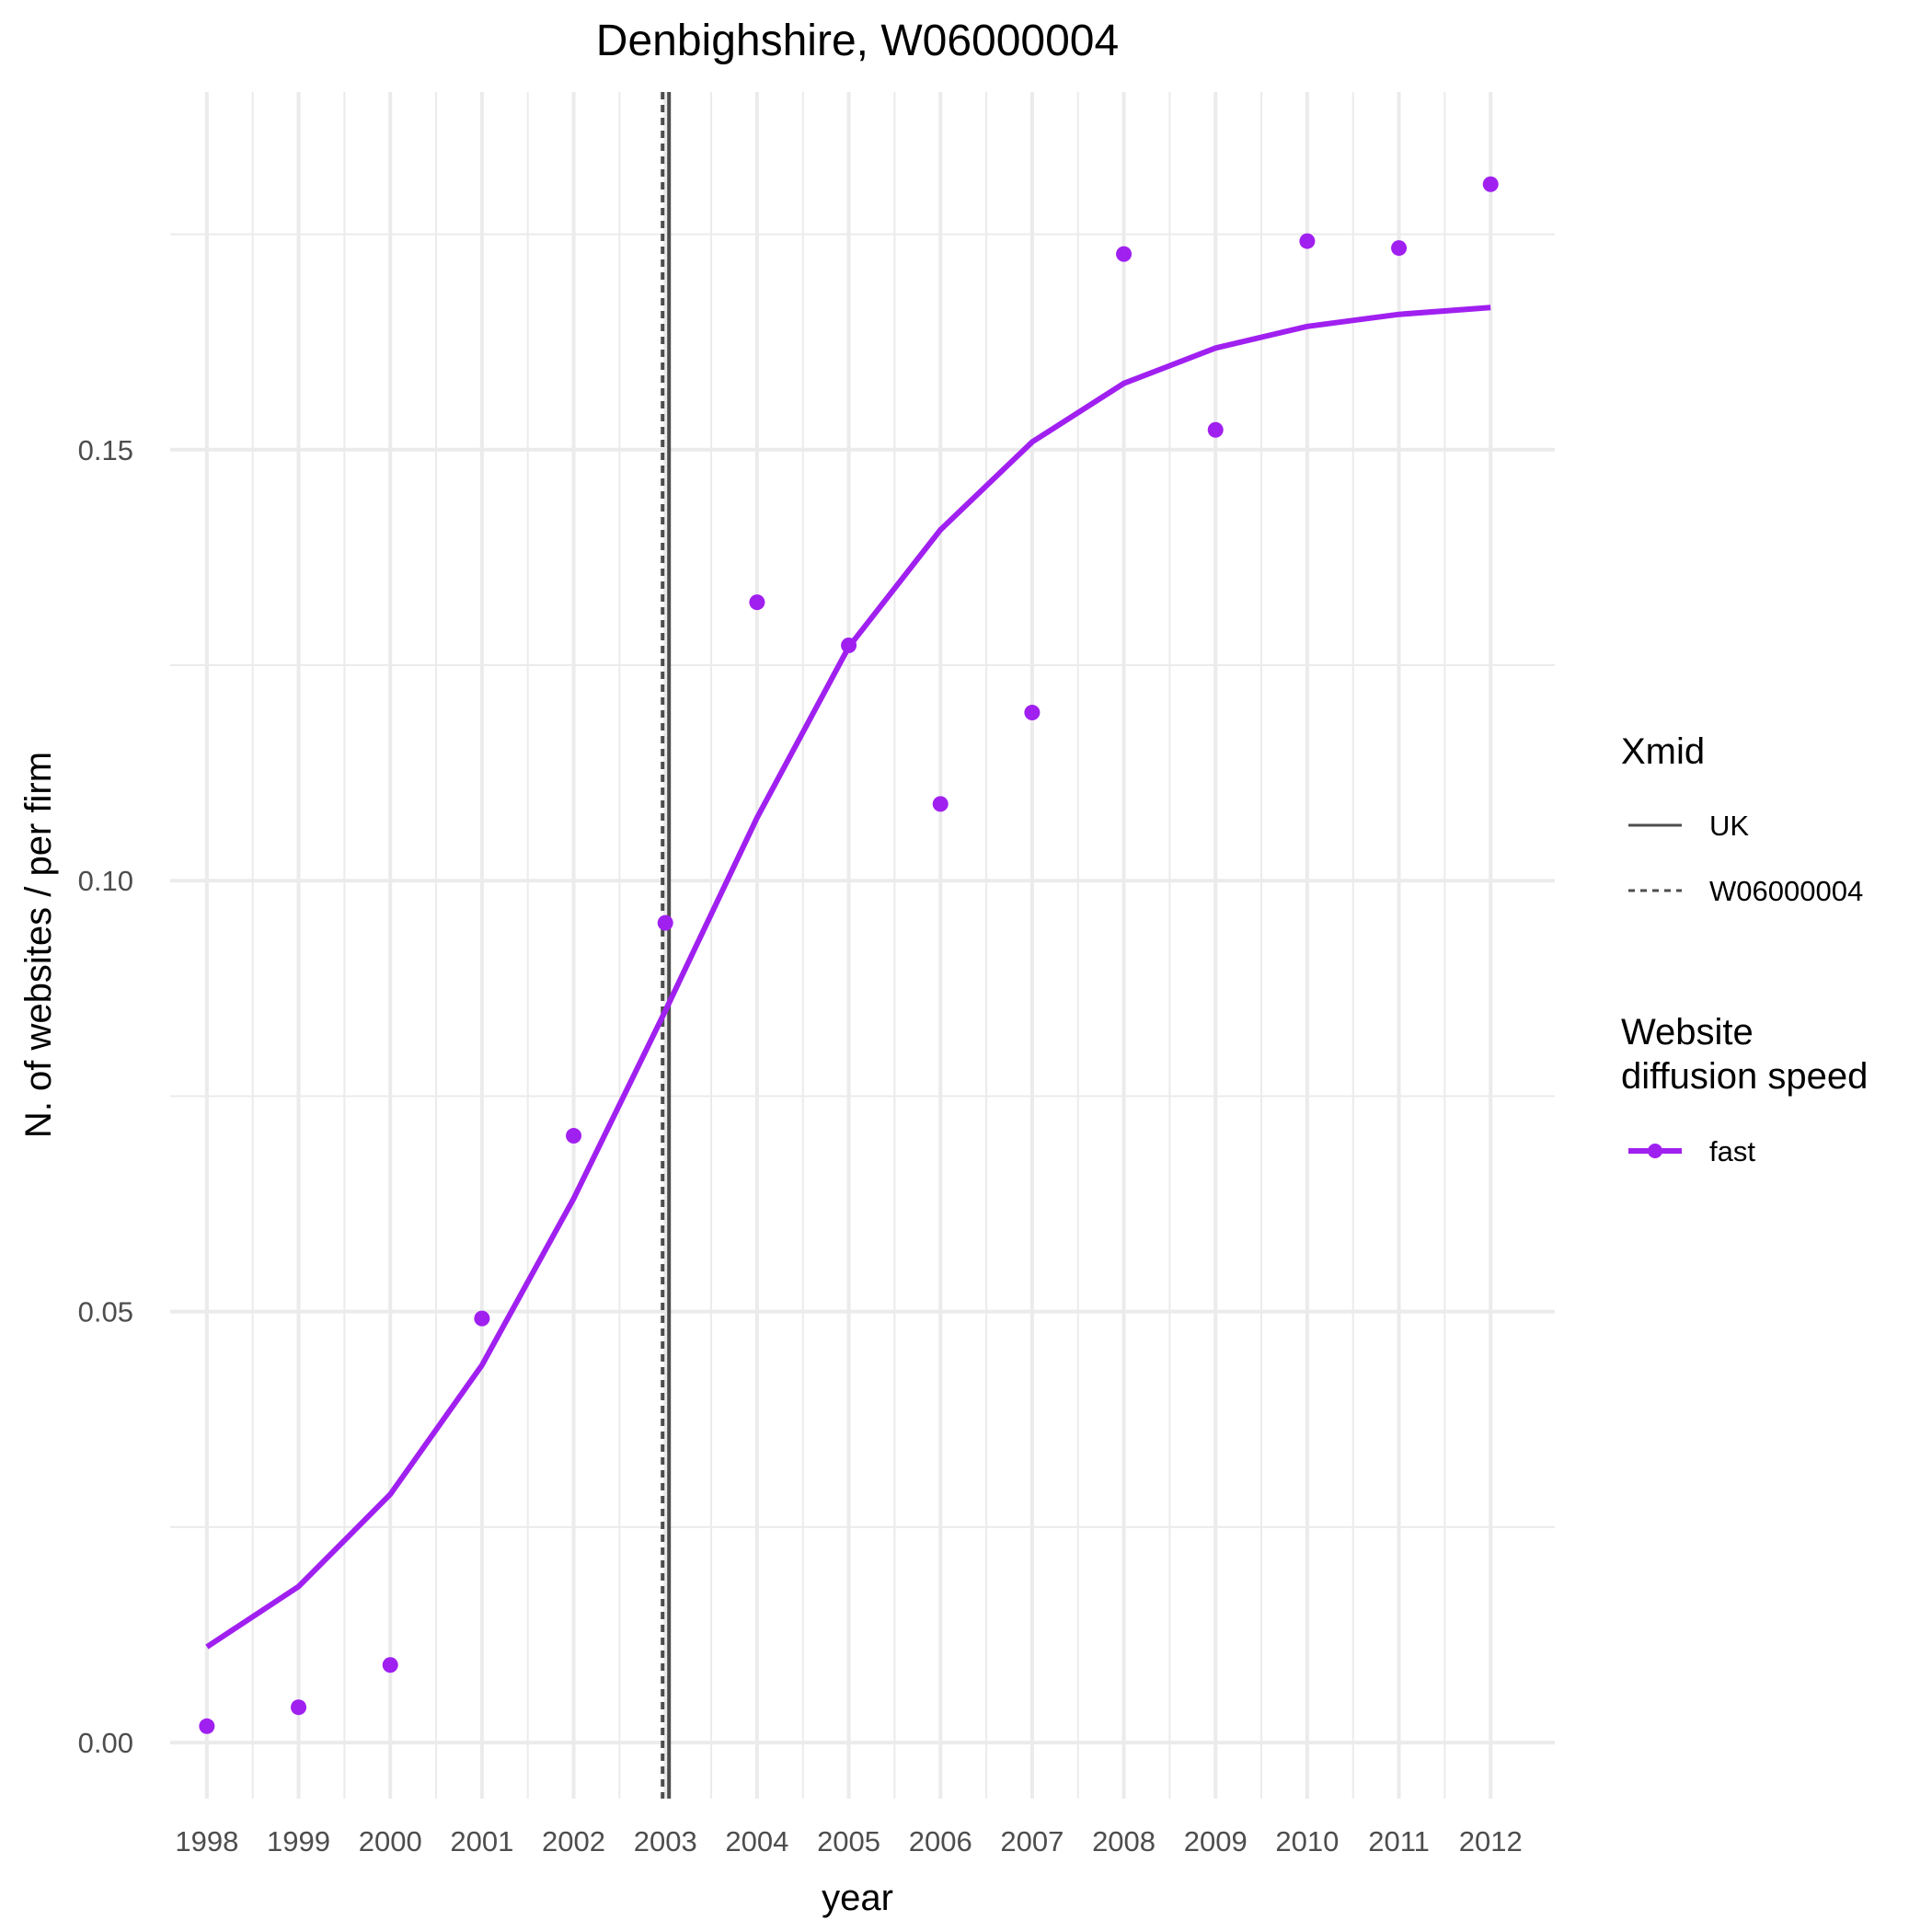  Describe the element at coordinates (666, 945) in the screenshot. I see `xmid-reference-lines` at that location.